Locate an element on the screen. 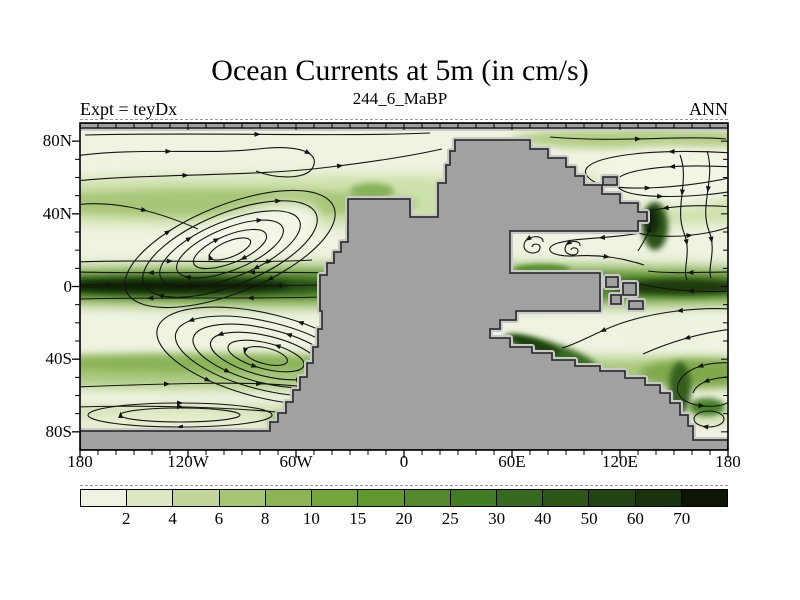  plot-subtitle: 244_6_MaBP is located at coordinates (400, 98).